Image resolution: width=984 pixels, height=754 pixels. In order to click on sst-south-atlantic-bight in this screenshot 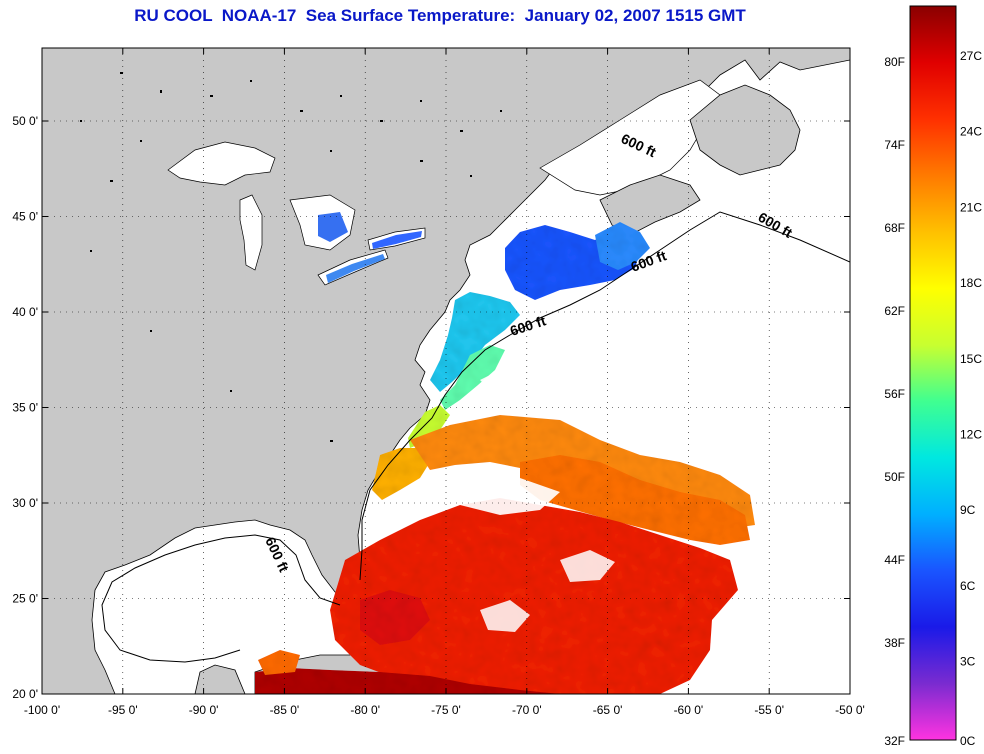, I will do `click(401, 474)`.